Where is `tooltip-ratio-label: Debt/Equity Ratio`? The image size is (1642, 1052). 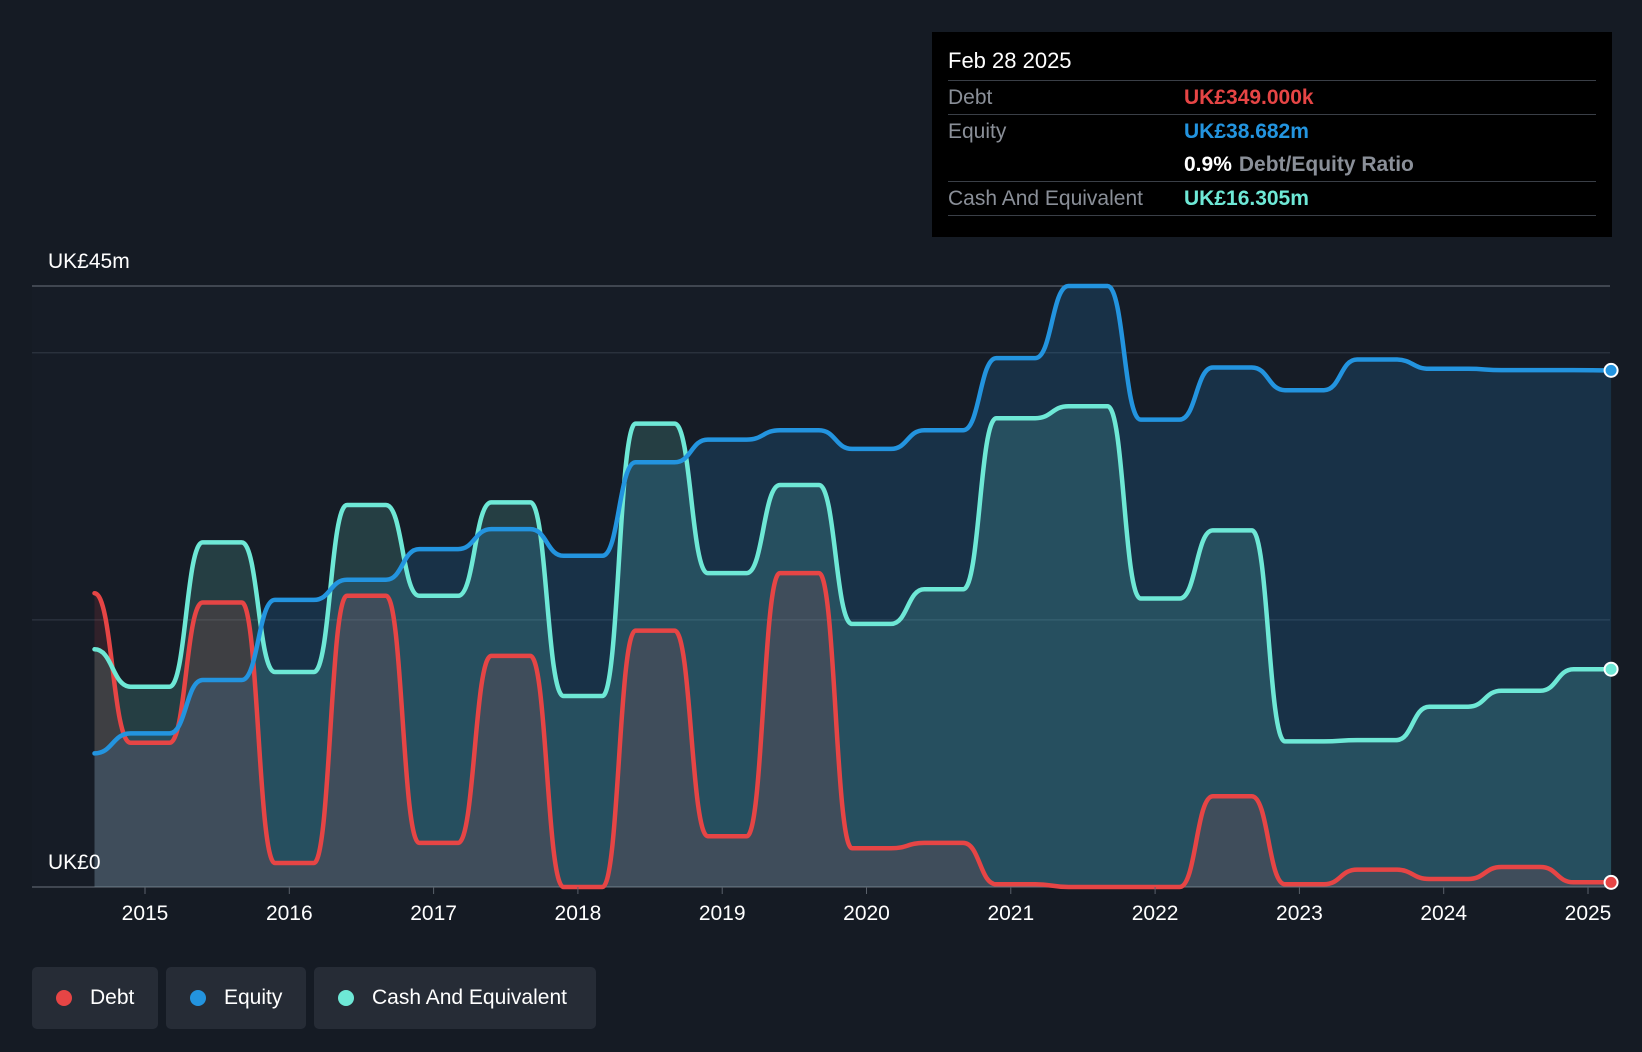
tooltip-ratio-label: Debt/Equity Ratio is located at coordinates (1326, 164).